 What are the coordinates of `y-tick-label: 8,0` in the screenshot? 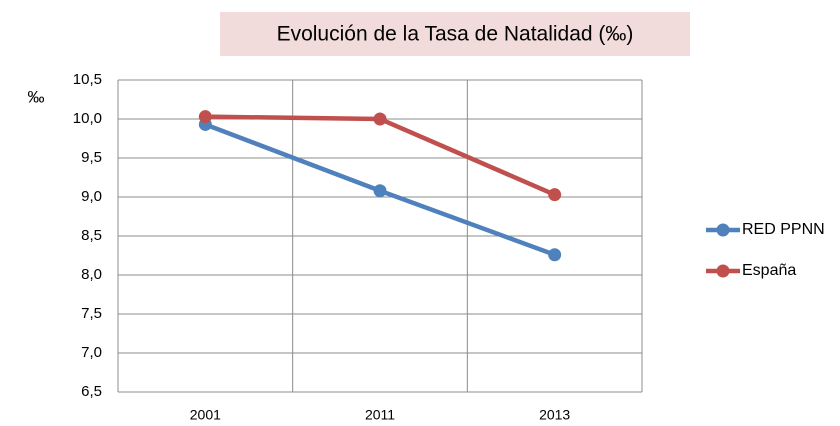 It's located at (91, 274).